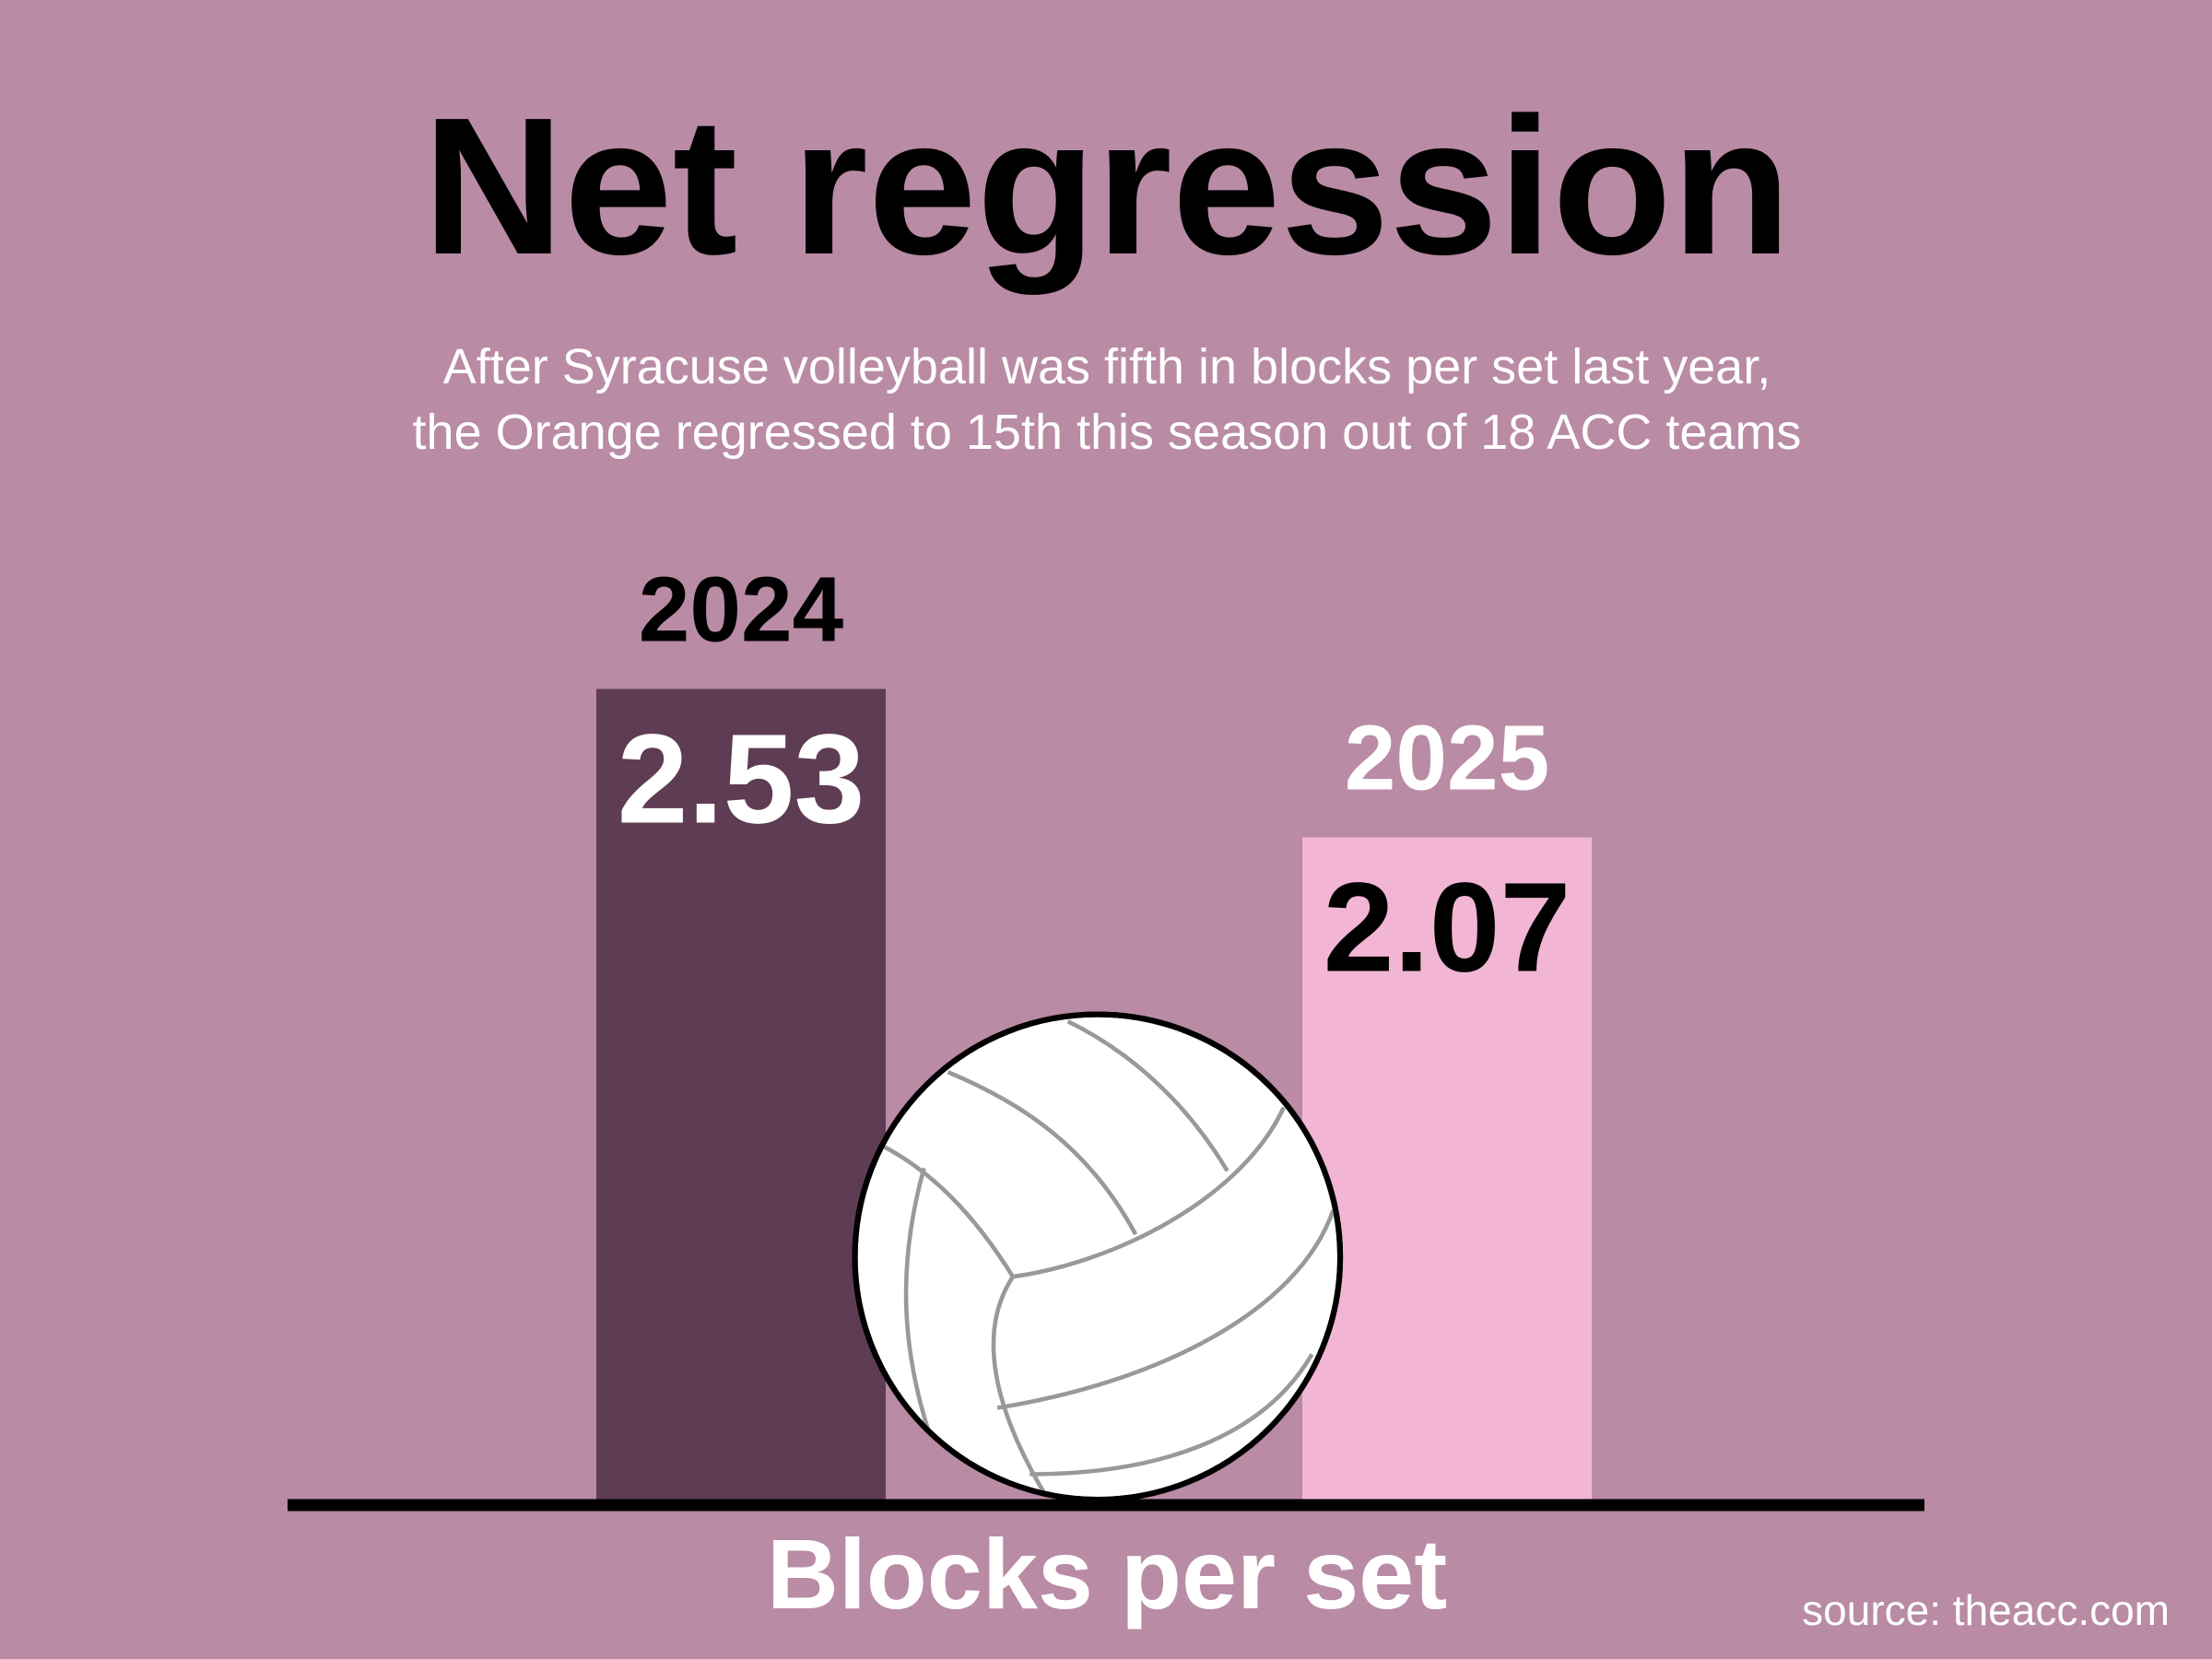 The height and width of the screenshot is (1659, 2212). I want to click on category-label: 2024, so click(741, 610).